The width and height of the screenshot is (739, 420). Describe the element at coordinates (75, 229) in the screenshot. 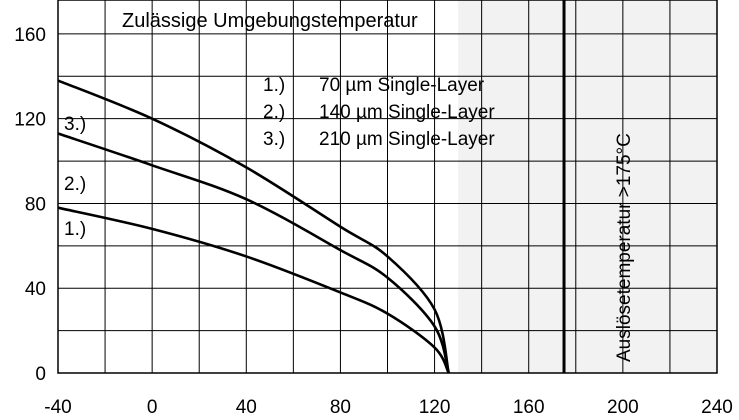

I see `curve-label-1: 1.)` at that location.